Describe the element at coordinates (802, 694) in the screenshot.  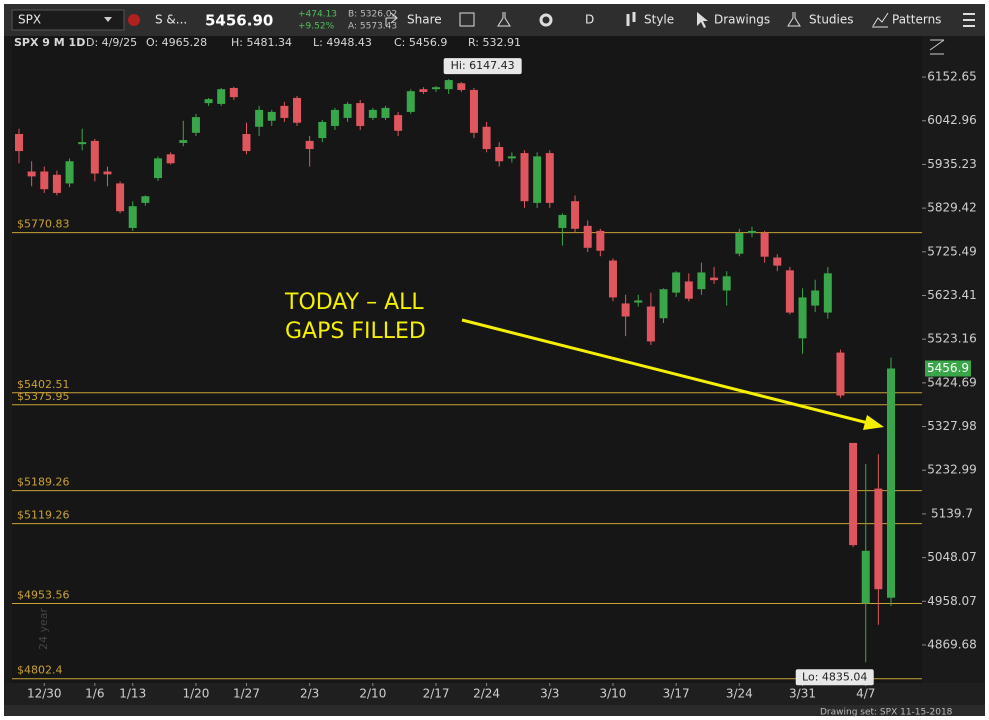
I see `x-tick-label: 3/31` at that location.